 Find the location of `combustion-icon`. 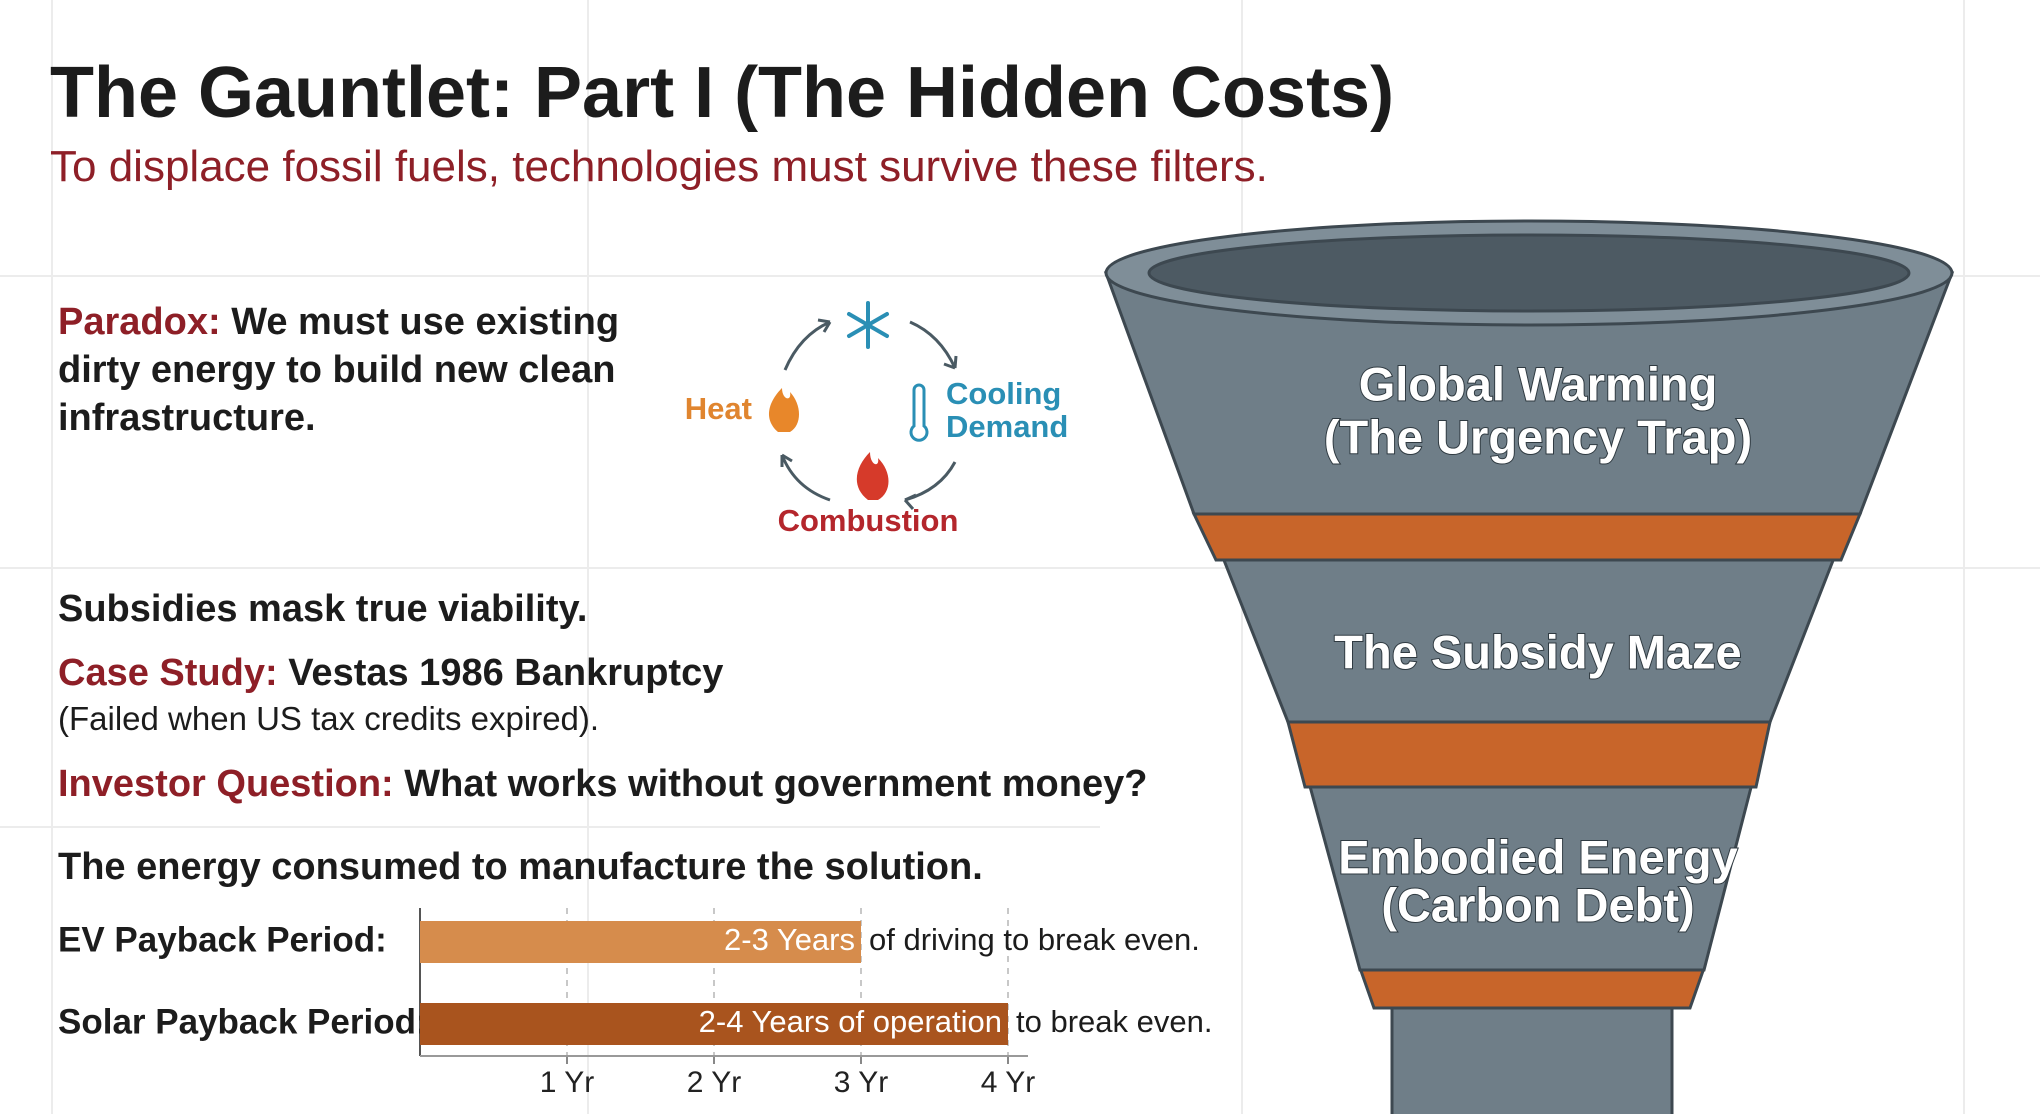

combustion-icon is located at coordinates (872, 476).